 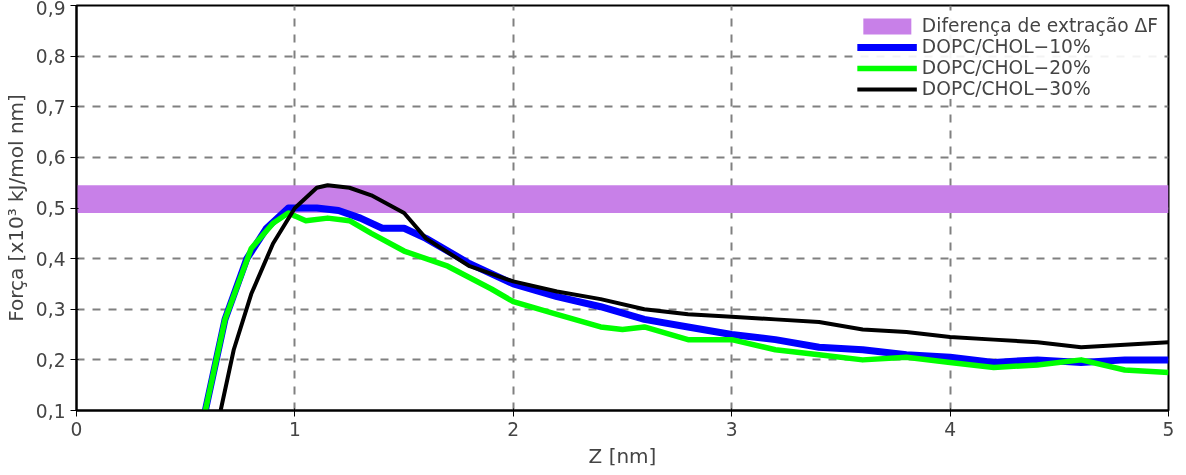 I want to click on x-tick-label: 4, so click(x=950, y=429).